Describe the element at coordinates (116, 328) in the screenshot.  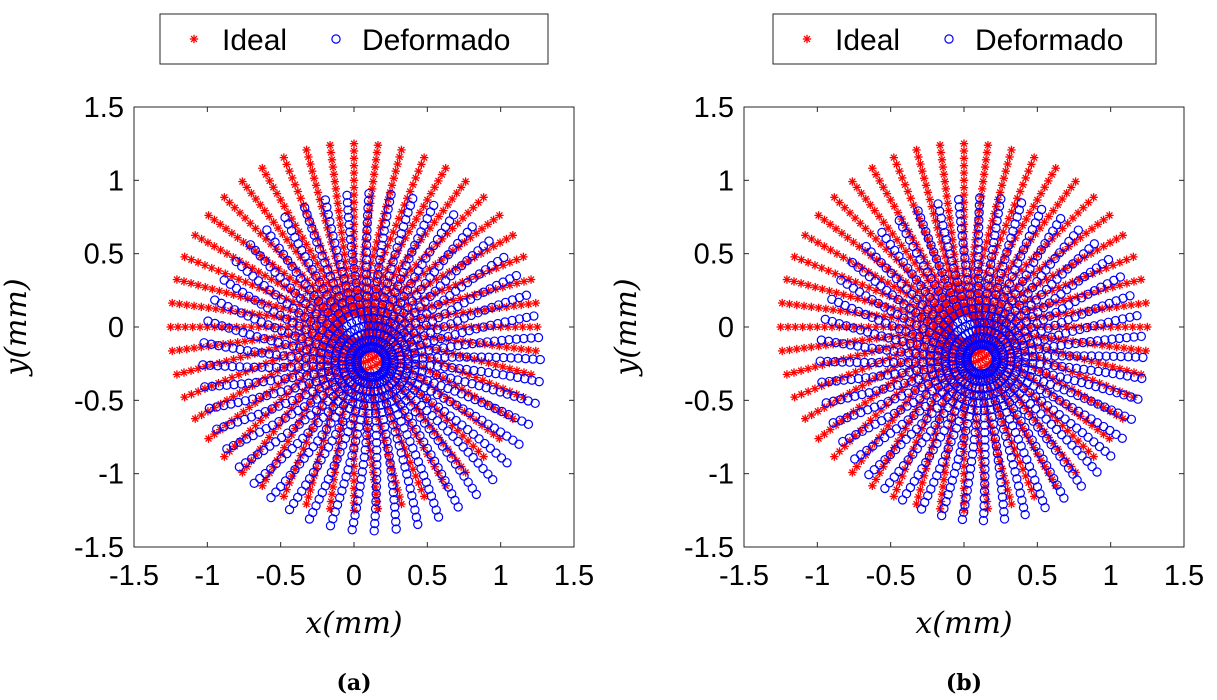
I see `y-tick-label: 0` at that location.